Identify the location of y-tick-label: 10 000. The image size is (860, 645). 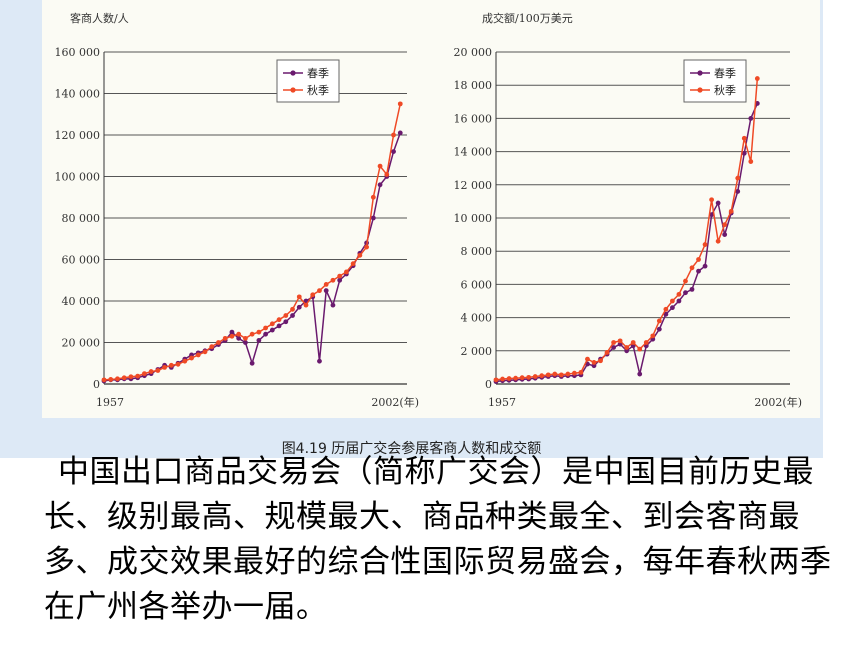
(473, 218).